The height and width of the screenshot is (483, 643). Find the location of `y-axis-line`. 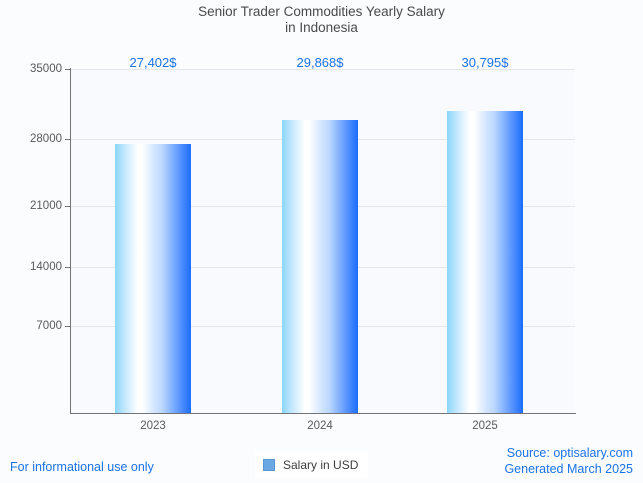

y-axis-line is located at coordinates (70, 241).